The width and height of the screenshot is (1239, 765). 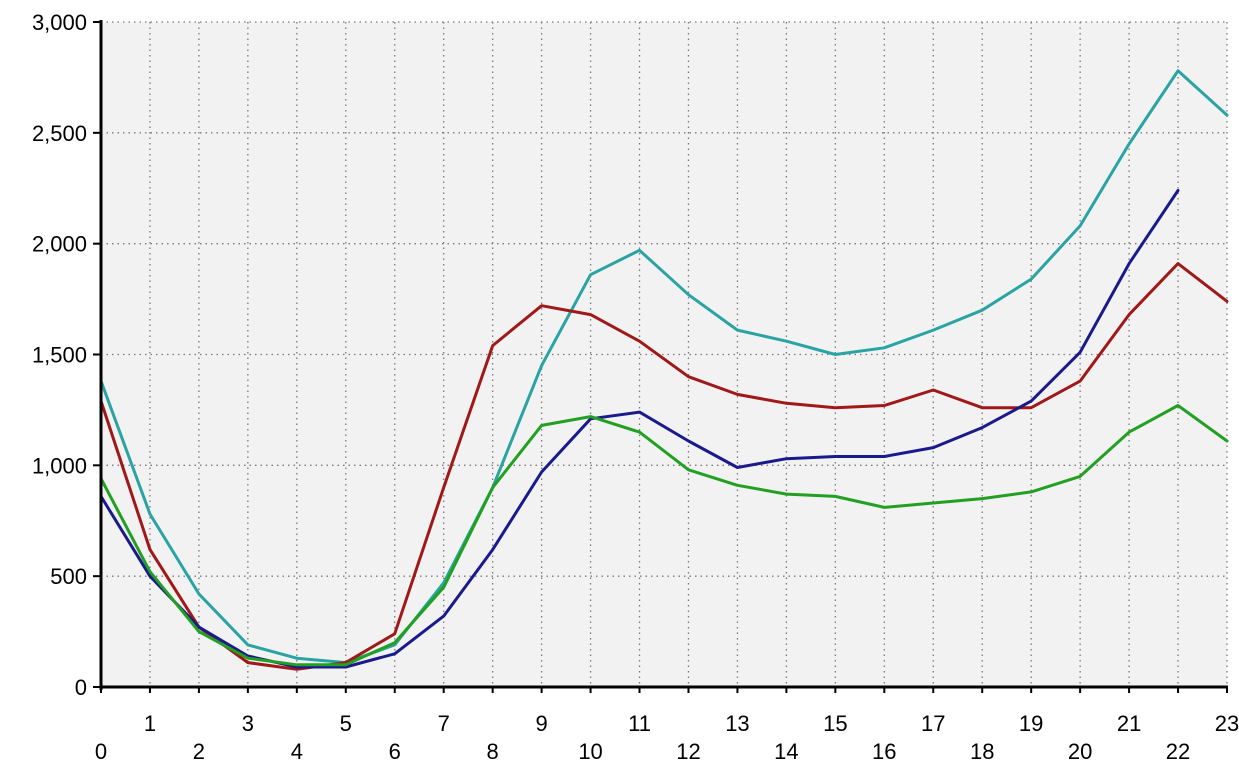 What do you see at coordinates (150, 723) in the screenshot?
I see `x-tick-label: 1` at bounding box center [150, 723].